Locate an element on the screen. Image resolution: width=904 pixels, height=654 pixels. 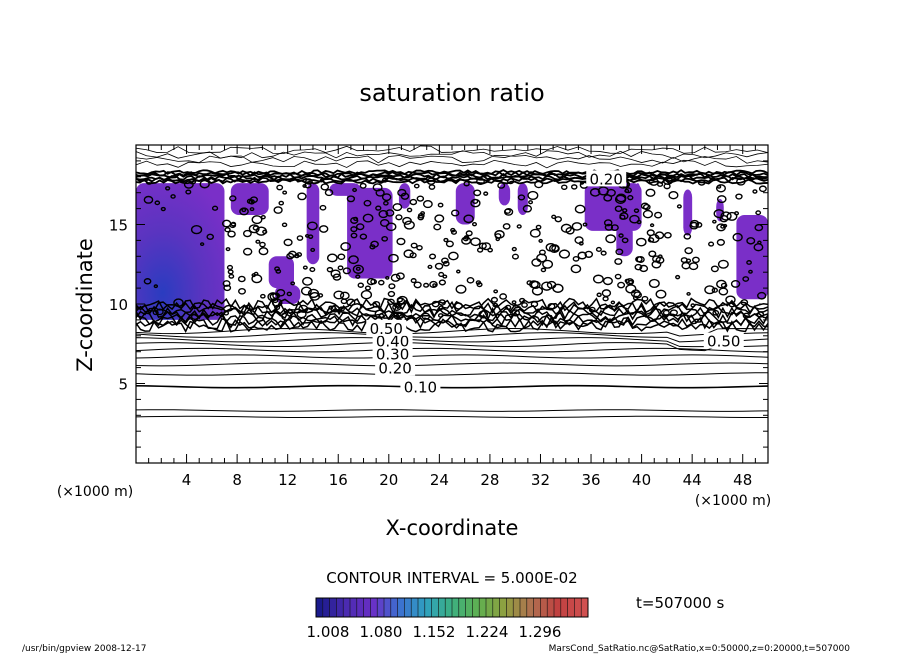
x-tick-label: 32 is located at coordinates (540, 480).